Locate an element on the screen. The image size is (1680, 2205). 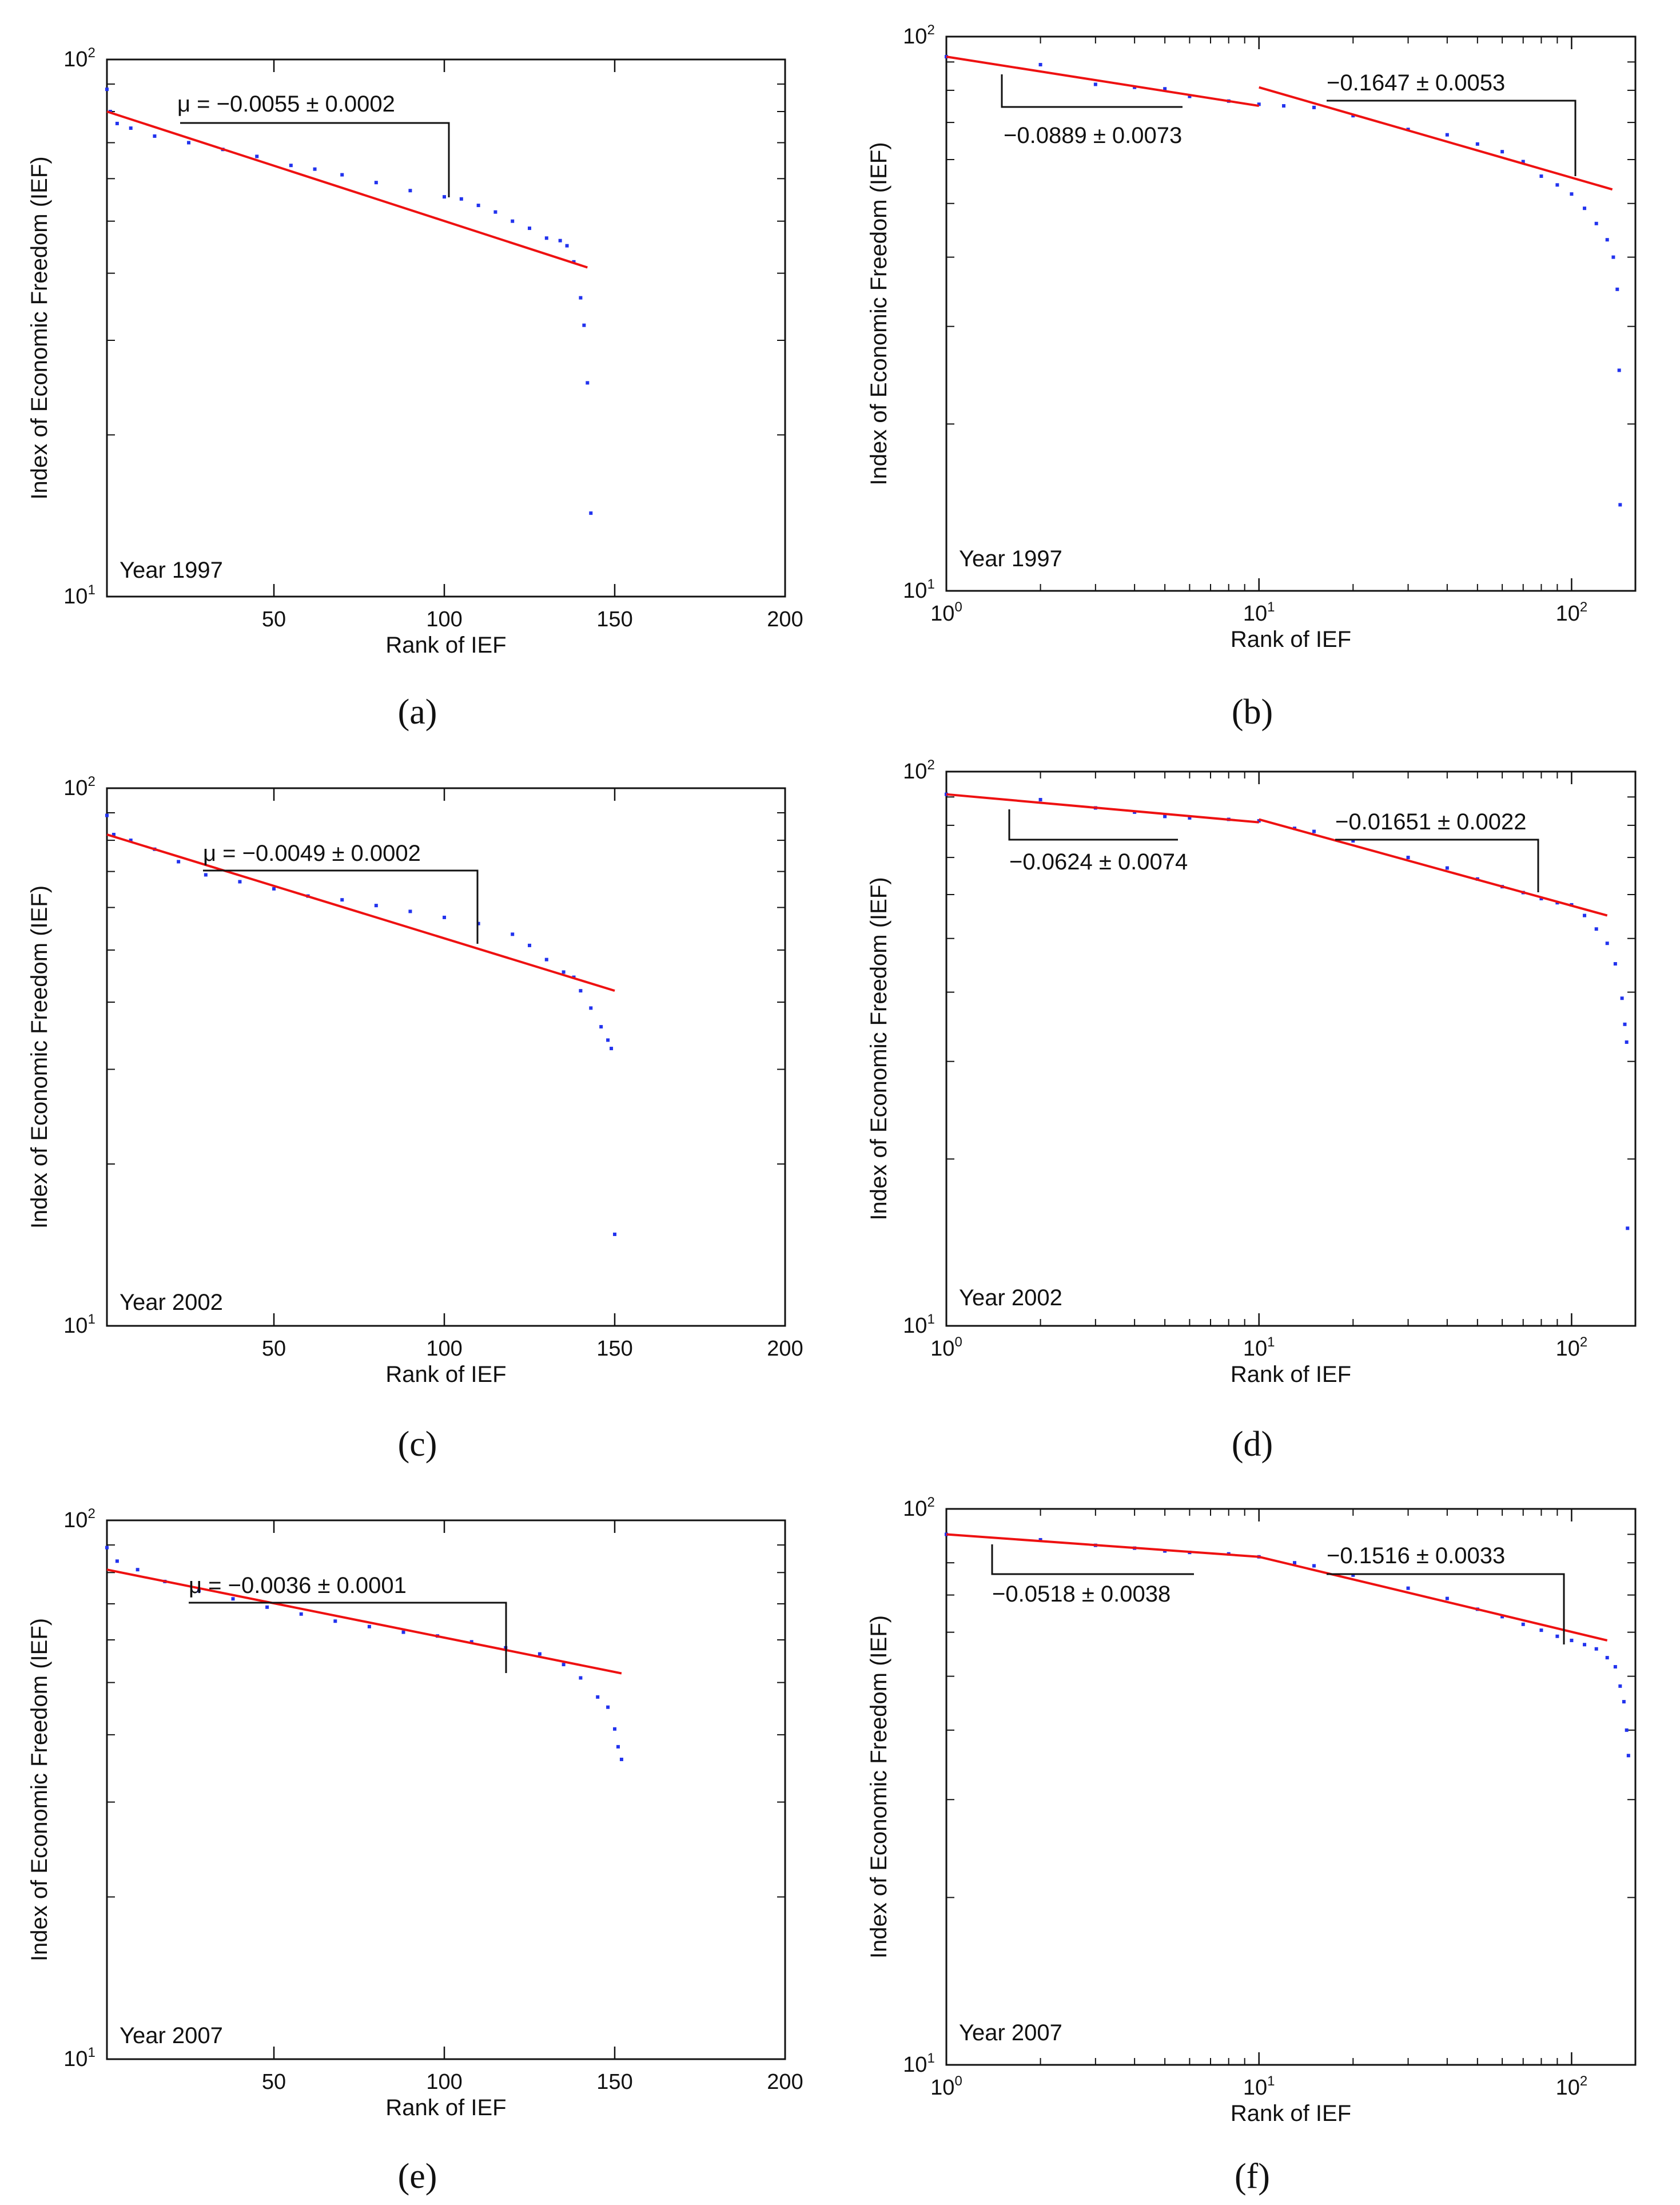
fit-annotation-label: μ = −0.0049 ± 0.0002 is located at coordinates (312, 853).